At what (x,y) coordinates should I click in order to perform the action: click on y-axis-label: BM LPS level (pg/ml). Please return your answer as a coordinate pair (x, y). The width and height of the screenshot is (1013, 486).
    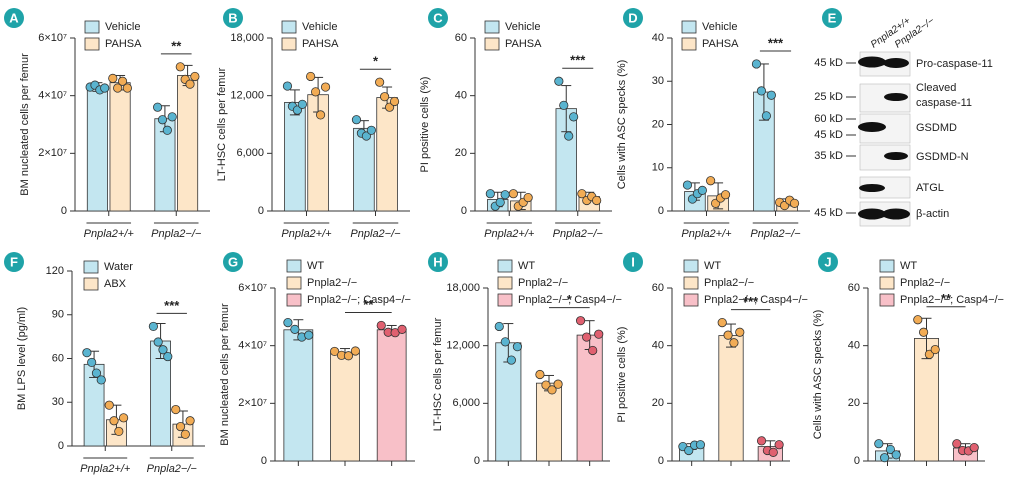
    Looking at the image, I should click on (22, 358).